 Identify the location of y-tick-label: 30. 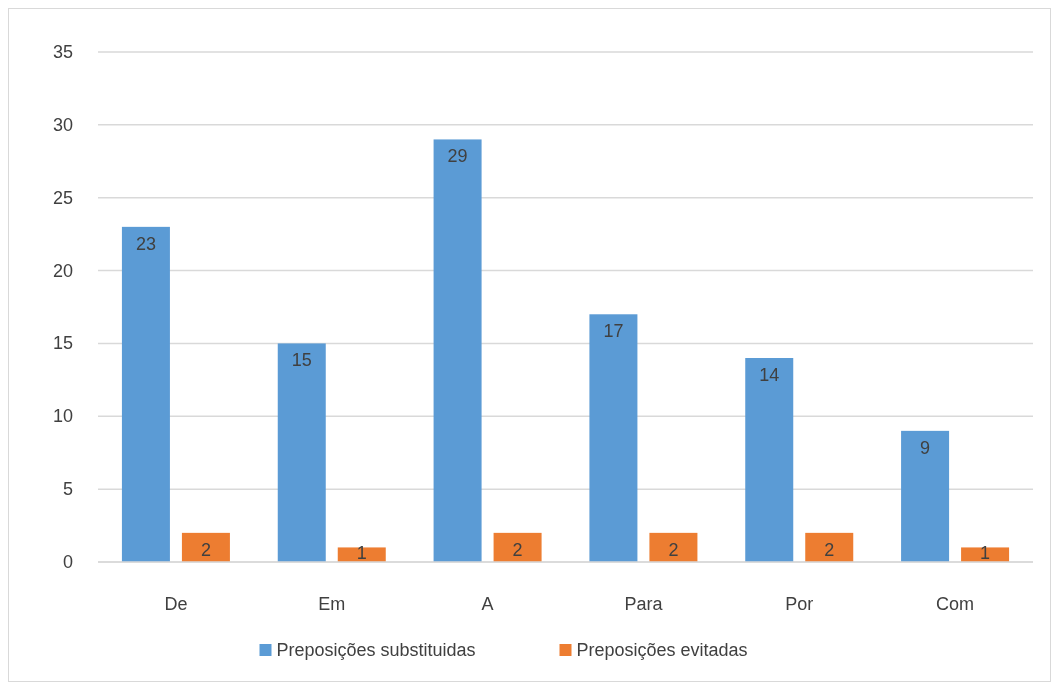
(62, 124).